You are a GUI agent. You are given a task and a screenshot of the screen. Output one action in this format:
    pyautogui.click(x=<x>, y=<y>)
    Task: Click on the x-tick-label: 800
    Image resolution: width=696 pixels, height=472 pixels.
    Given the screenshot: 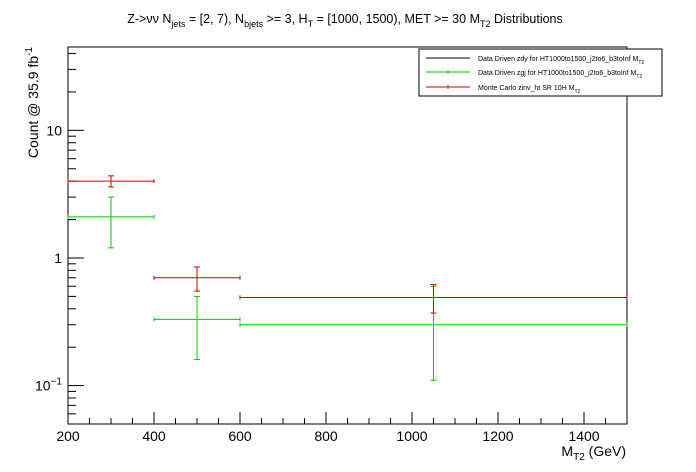 What is the action you would take?
    pyautogui.click(x=326, y=436)
    